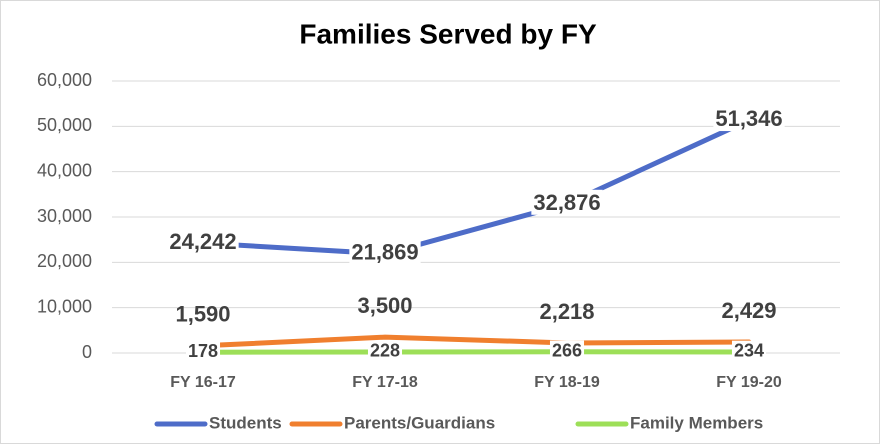  What do you see at coordinates (448, 33) in the screenshot?
I see `chart-title: Families Served by FY` at bounding box center [448, 33].